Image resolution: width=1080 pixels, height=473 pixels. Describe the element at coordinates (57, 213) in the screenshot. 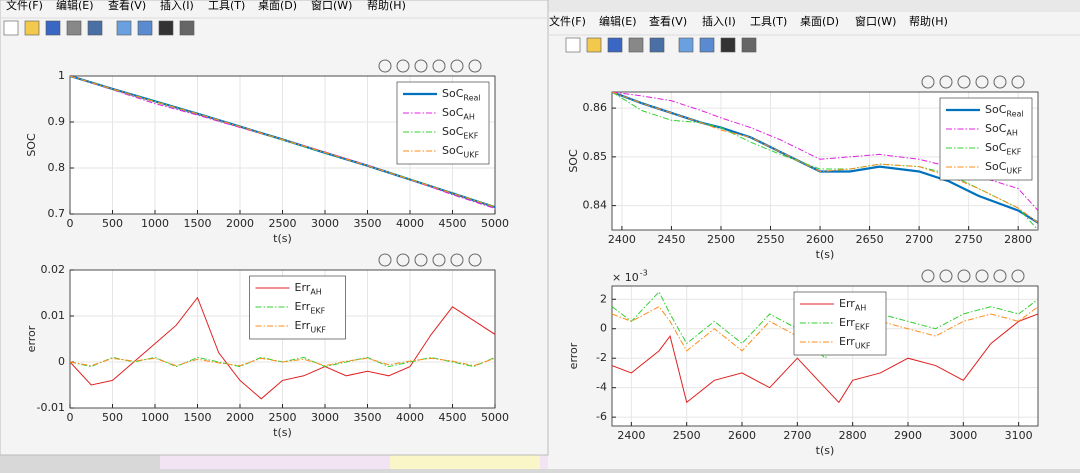

I see `y-tick-label: 0.7` at that location.